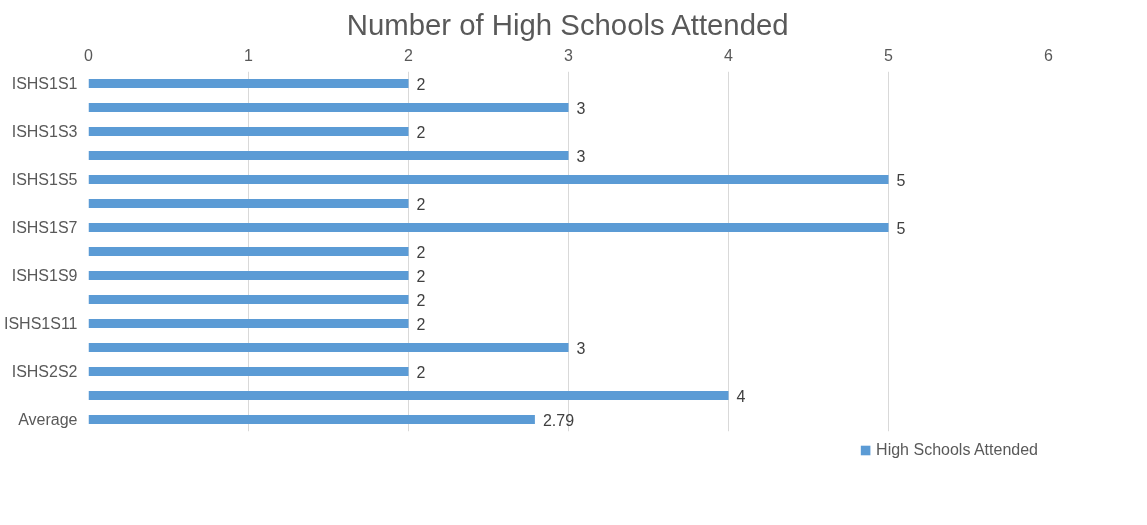  I want to click on y-tick-label: ISHS1S11, so click(40, 323).